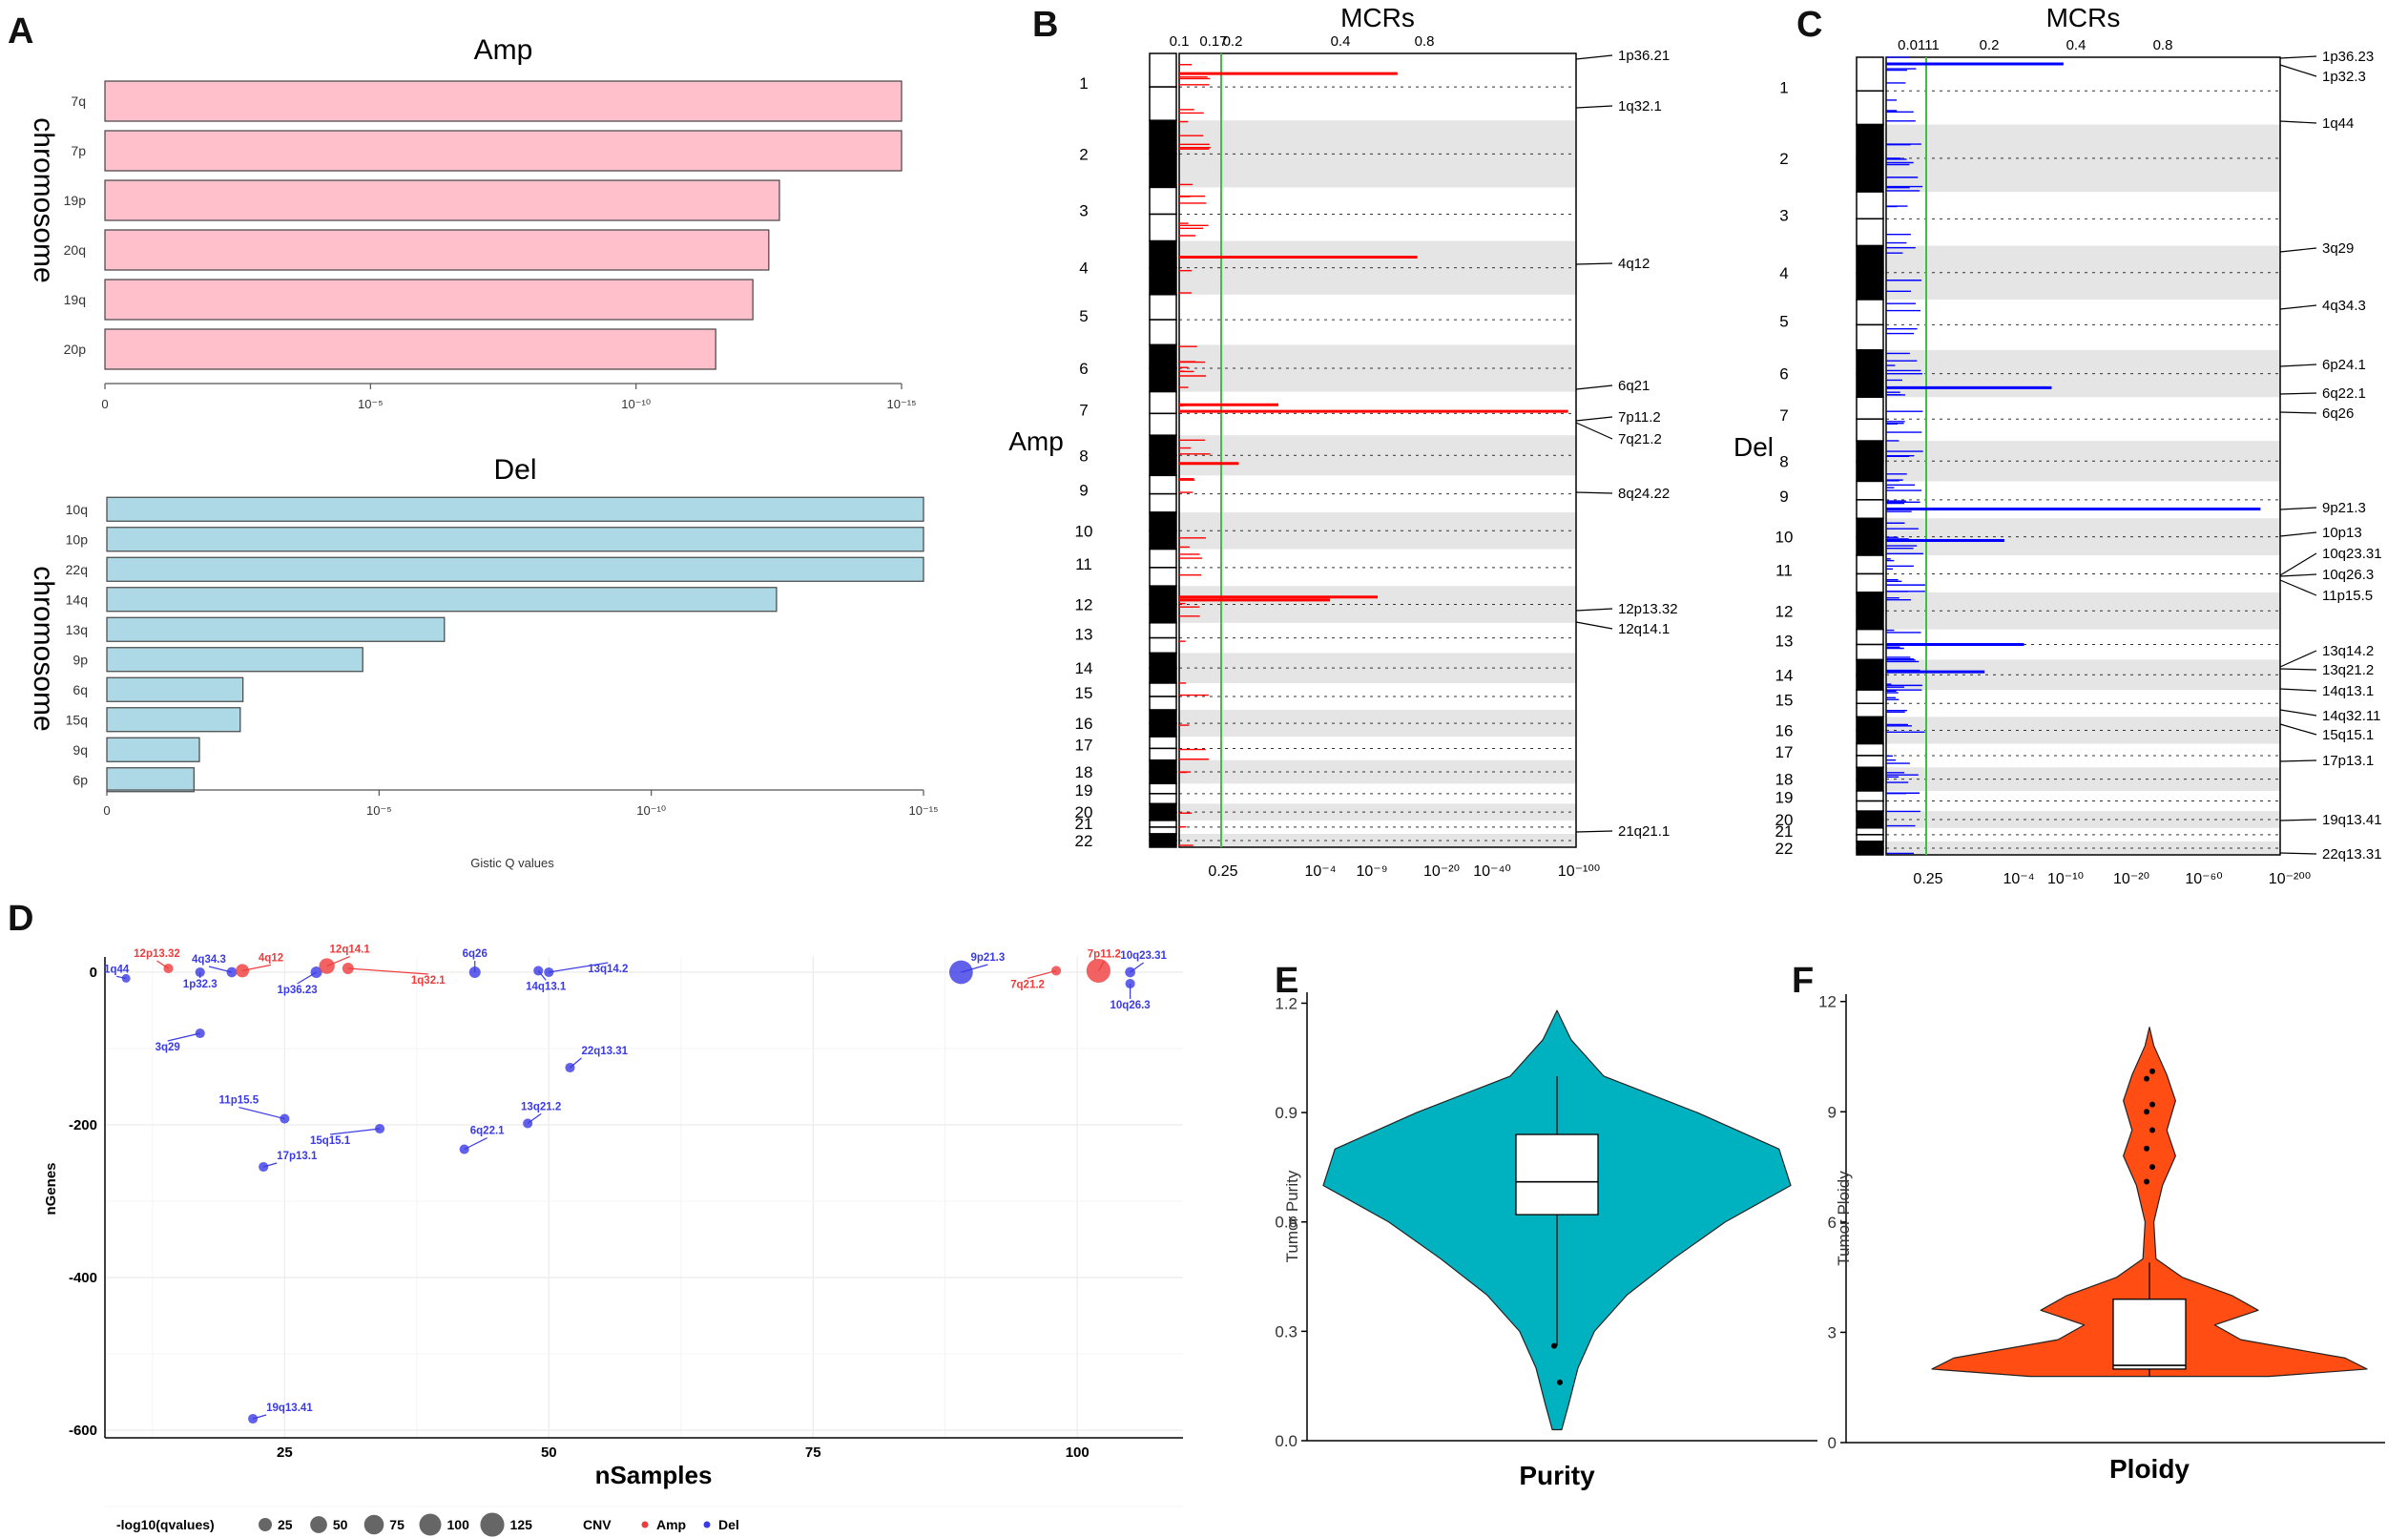 The height and width of the screenshot is (1538, 2408). I want to click on bar-del-category-label: 9q, so click(80, 750).